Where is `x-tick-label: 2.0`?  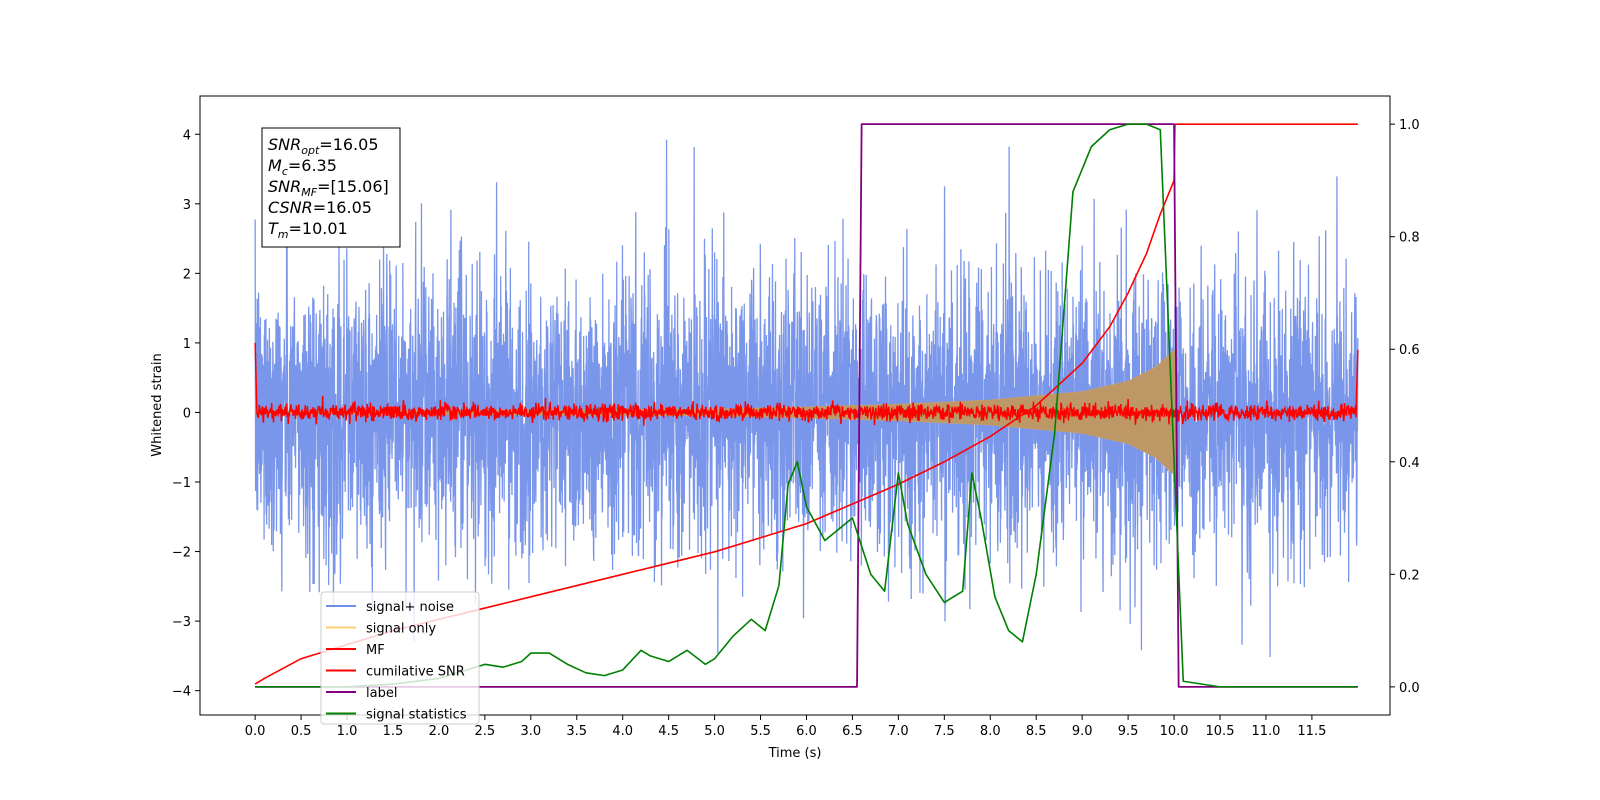
x-tick-label: 2.0 is located at coordinates (439, 731).